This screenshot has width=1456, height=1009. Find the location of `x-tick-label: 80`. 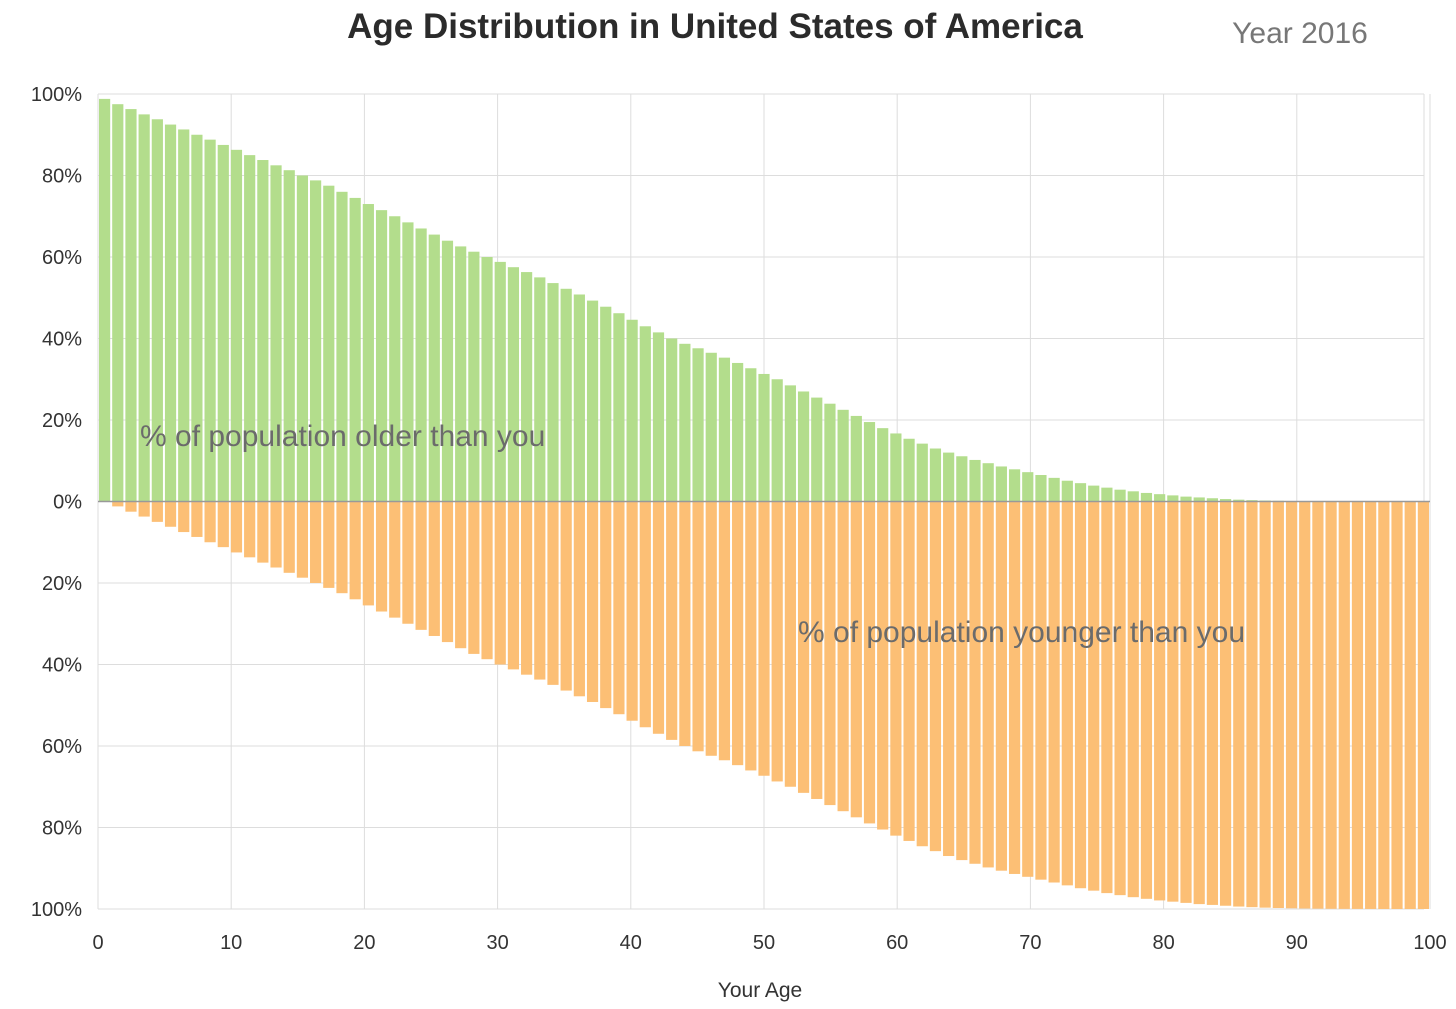

x-tick-label: 80 is located at coordinates (1163, 943).